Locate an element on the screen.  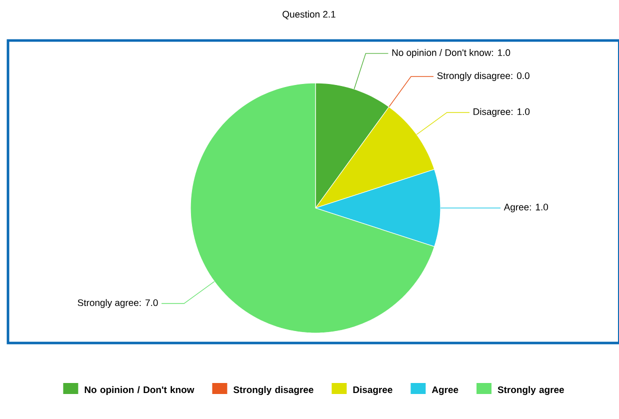
text: Strongly disagree: 0.0 is located at coordinates (483, 76).